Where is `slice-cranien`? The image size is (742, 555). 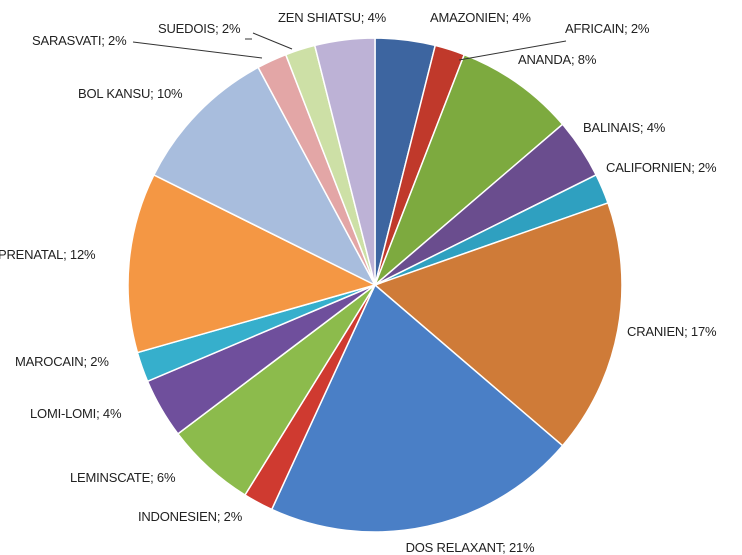
slice-cranien is located at coordinates (498, 324).